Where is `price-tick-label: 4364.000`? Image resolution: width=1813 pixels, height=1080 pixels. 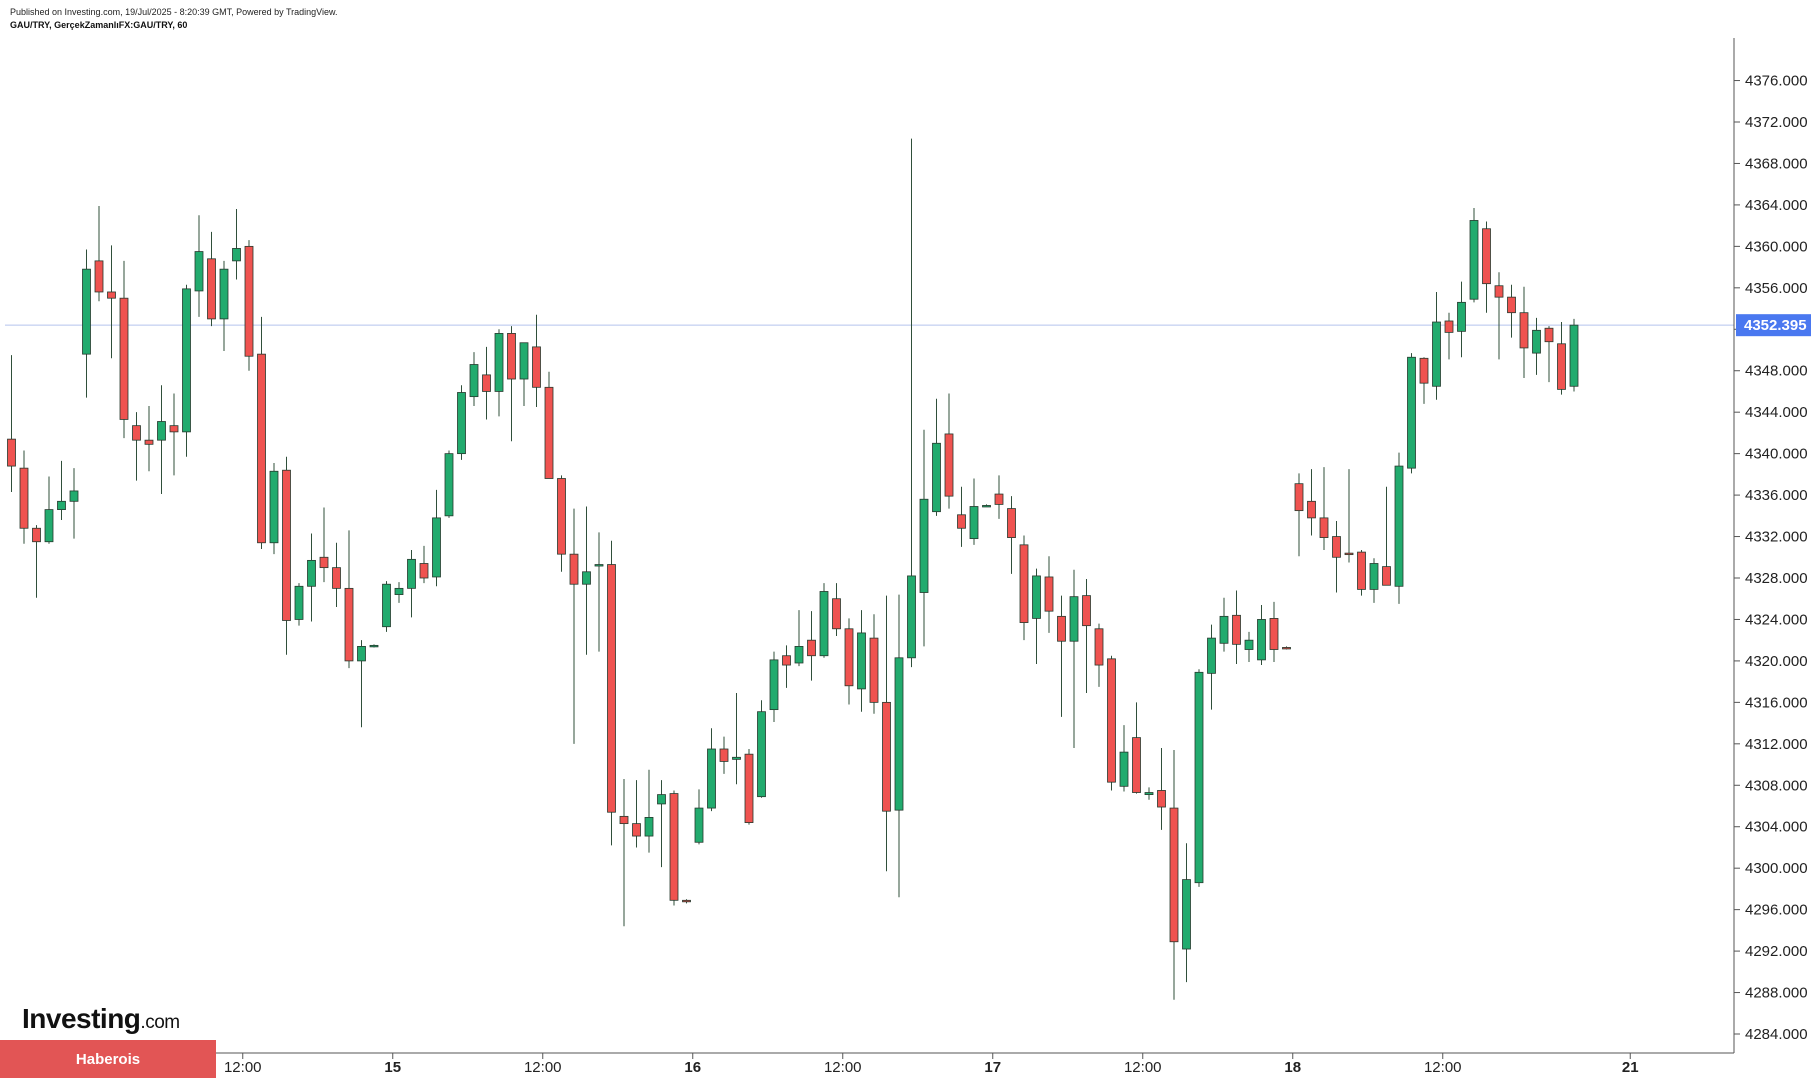 price-tick-label: 4364.000 is located at coordinates (1776, 205).